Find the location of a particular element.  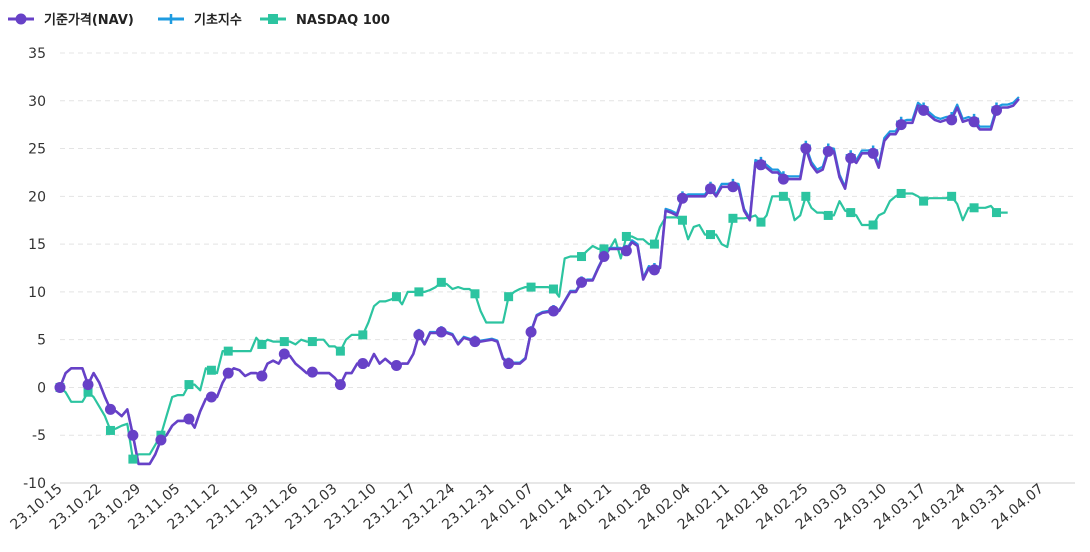

y-tick-label: -5 is located at coordinates (39, 436).